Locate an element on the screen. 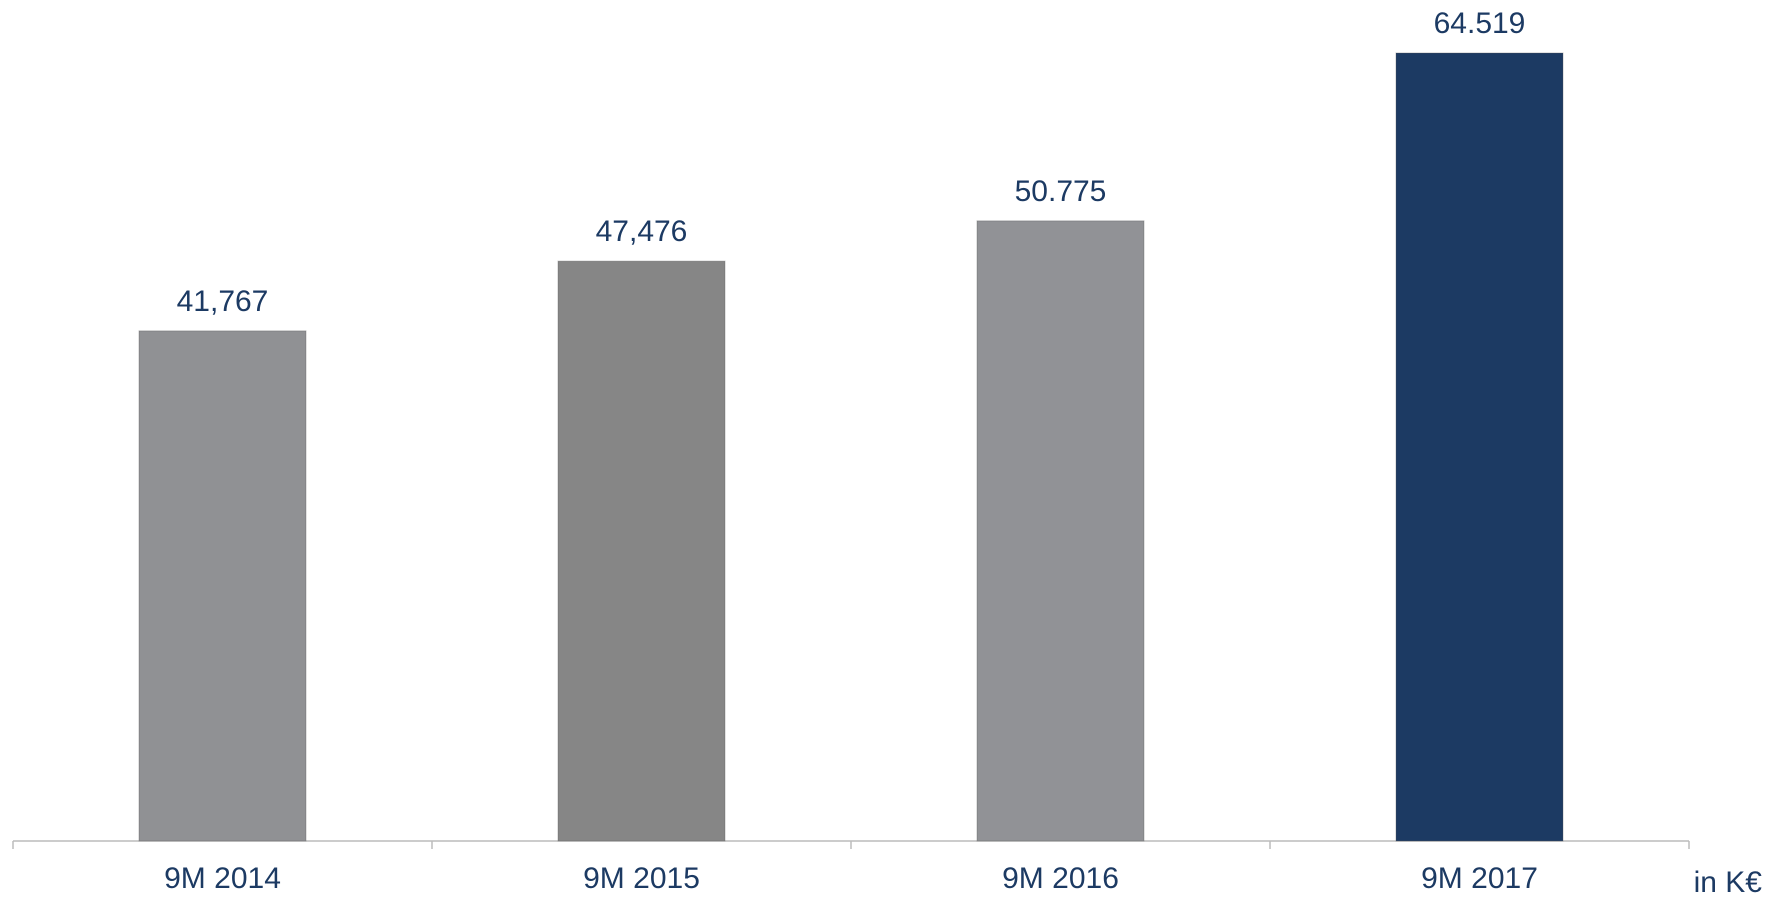  x-tick-label: 9M 2016 is located at coordinates (1060, 878).